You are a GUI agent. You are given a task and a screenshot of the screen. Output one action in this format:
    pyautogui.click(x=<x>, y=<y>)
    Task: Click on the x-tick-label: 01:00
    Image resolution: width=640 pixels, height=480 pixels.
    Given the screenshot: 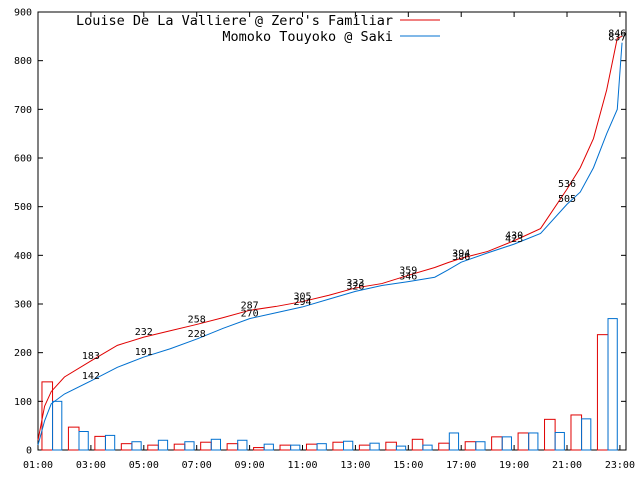 What is the action you would take?
    pyautogui.click(x=38, y=465)
    